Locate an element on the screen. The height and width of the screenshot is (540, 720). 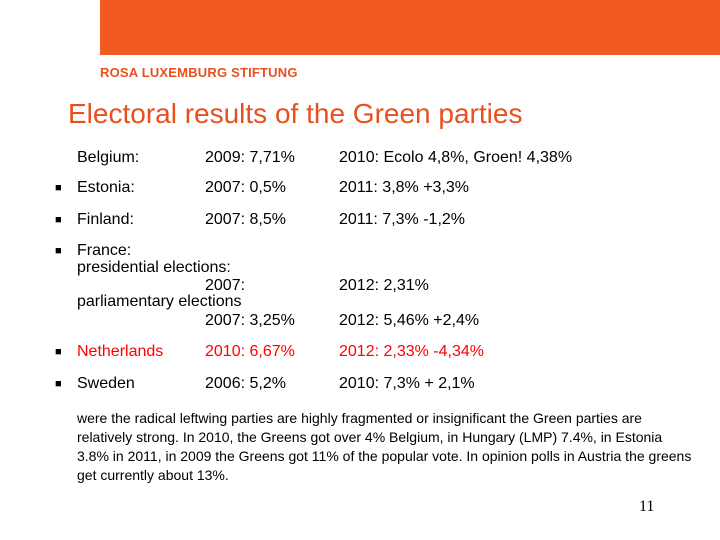
estonia-result-2: 2011: 3,8% +3,3% is located at coordinates (404, 187).